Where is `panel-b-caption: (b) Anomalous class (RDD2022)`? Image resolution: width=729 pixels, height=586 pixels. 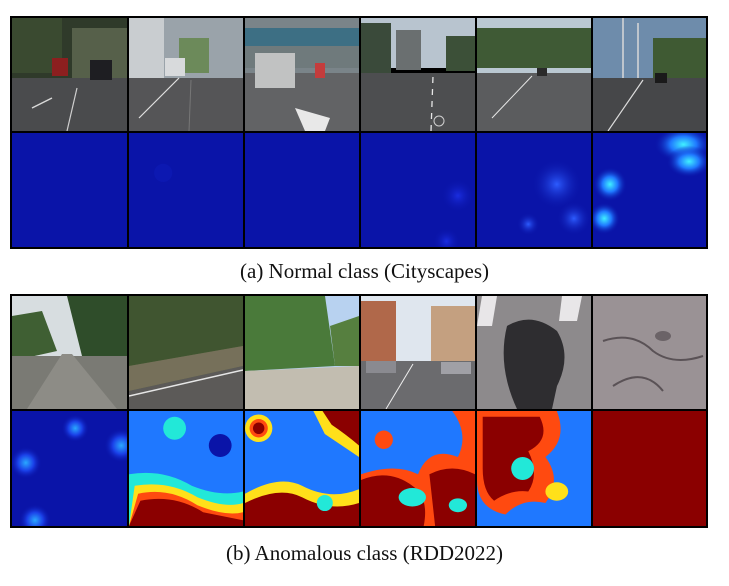 panel-b-caption: (b) Anomalous class (RDD2022) is located at coordinates (364, 553).